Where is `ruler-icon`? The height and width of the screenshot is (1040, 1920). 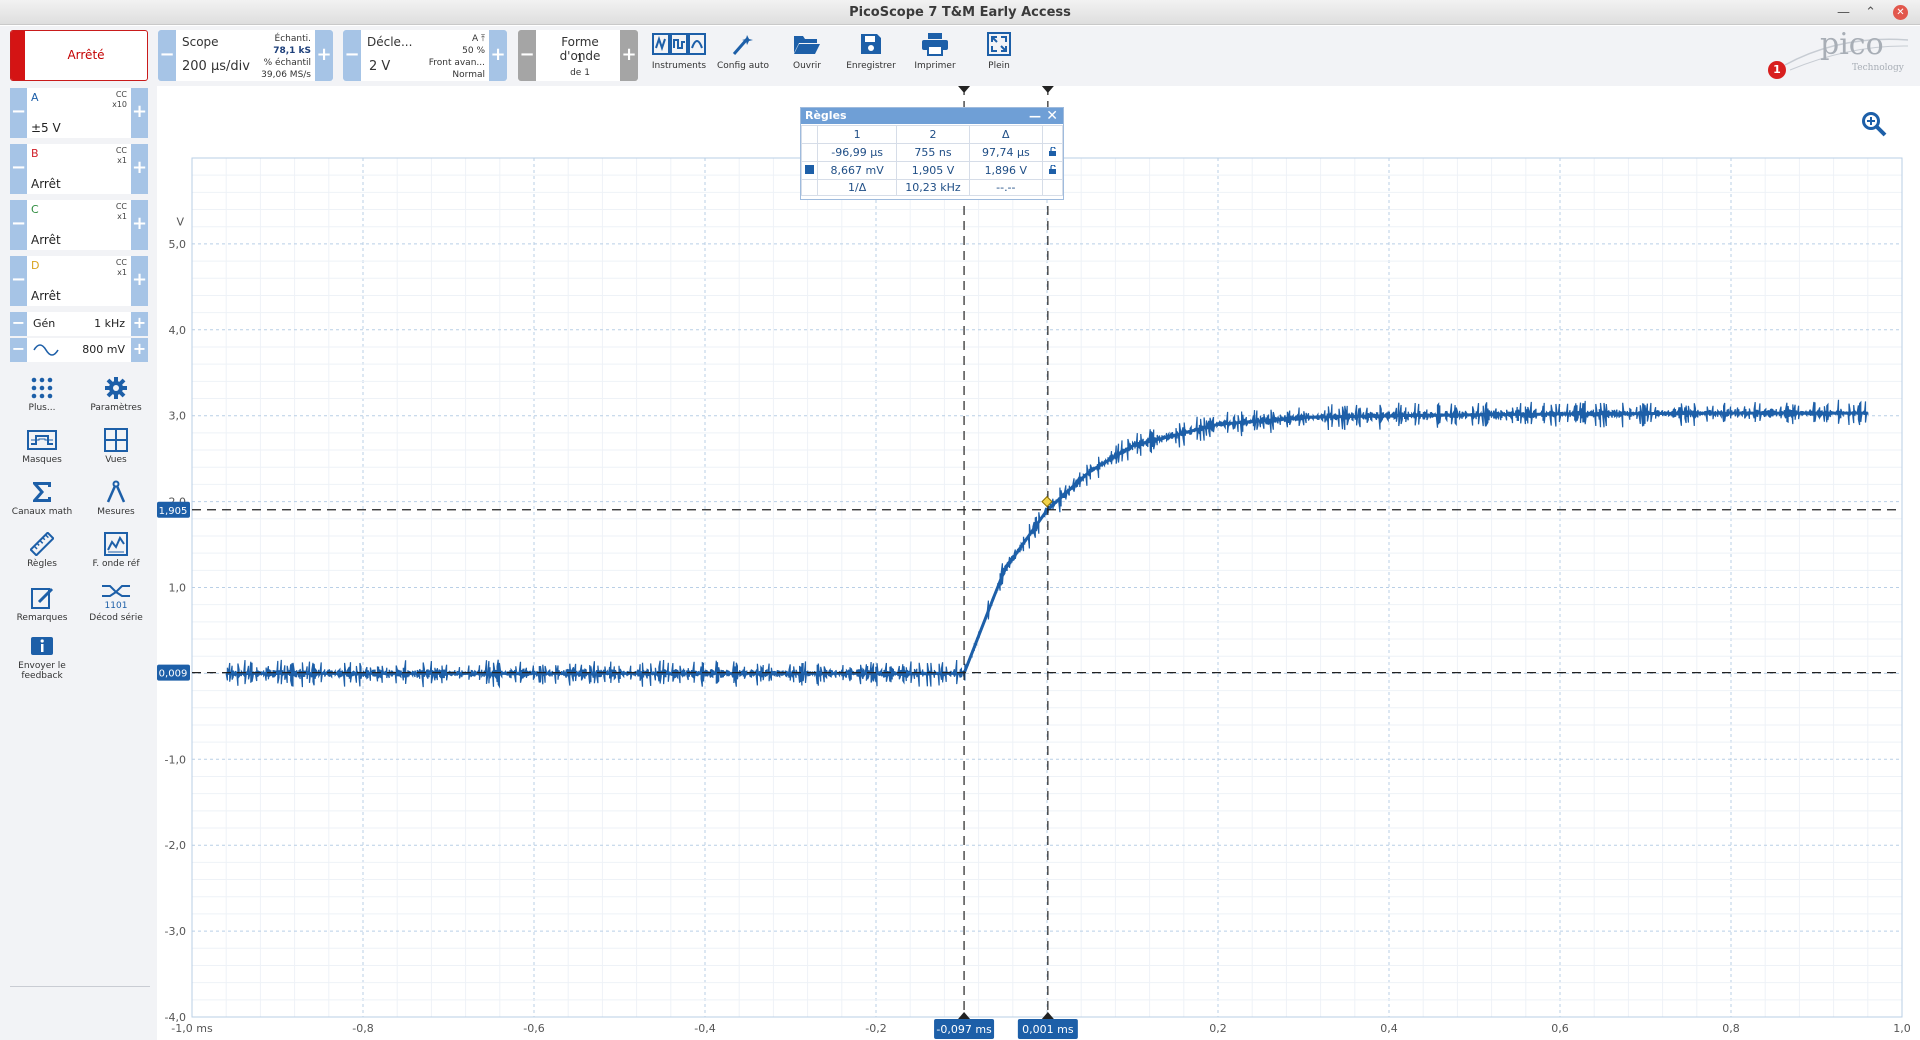
ruler-icon is located at coordinates (42, 544).